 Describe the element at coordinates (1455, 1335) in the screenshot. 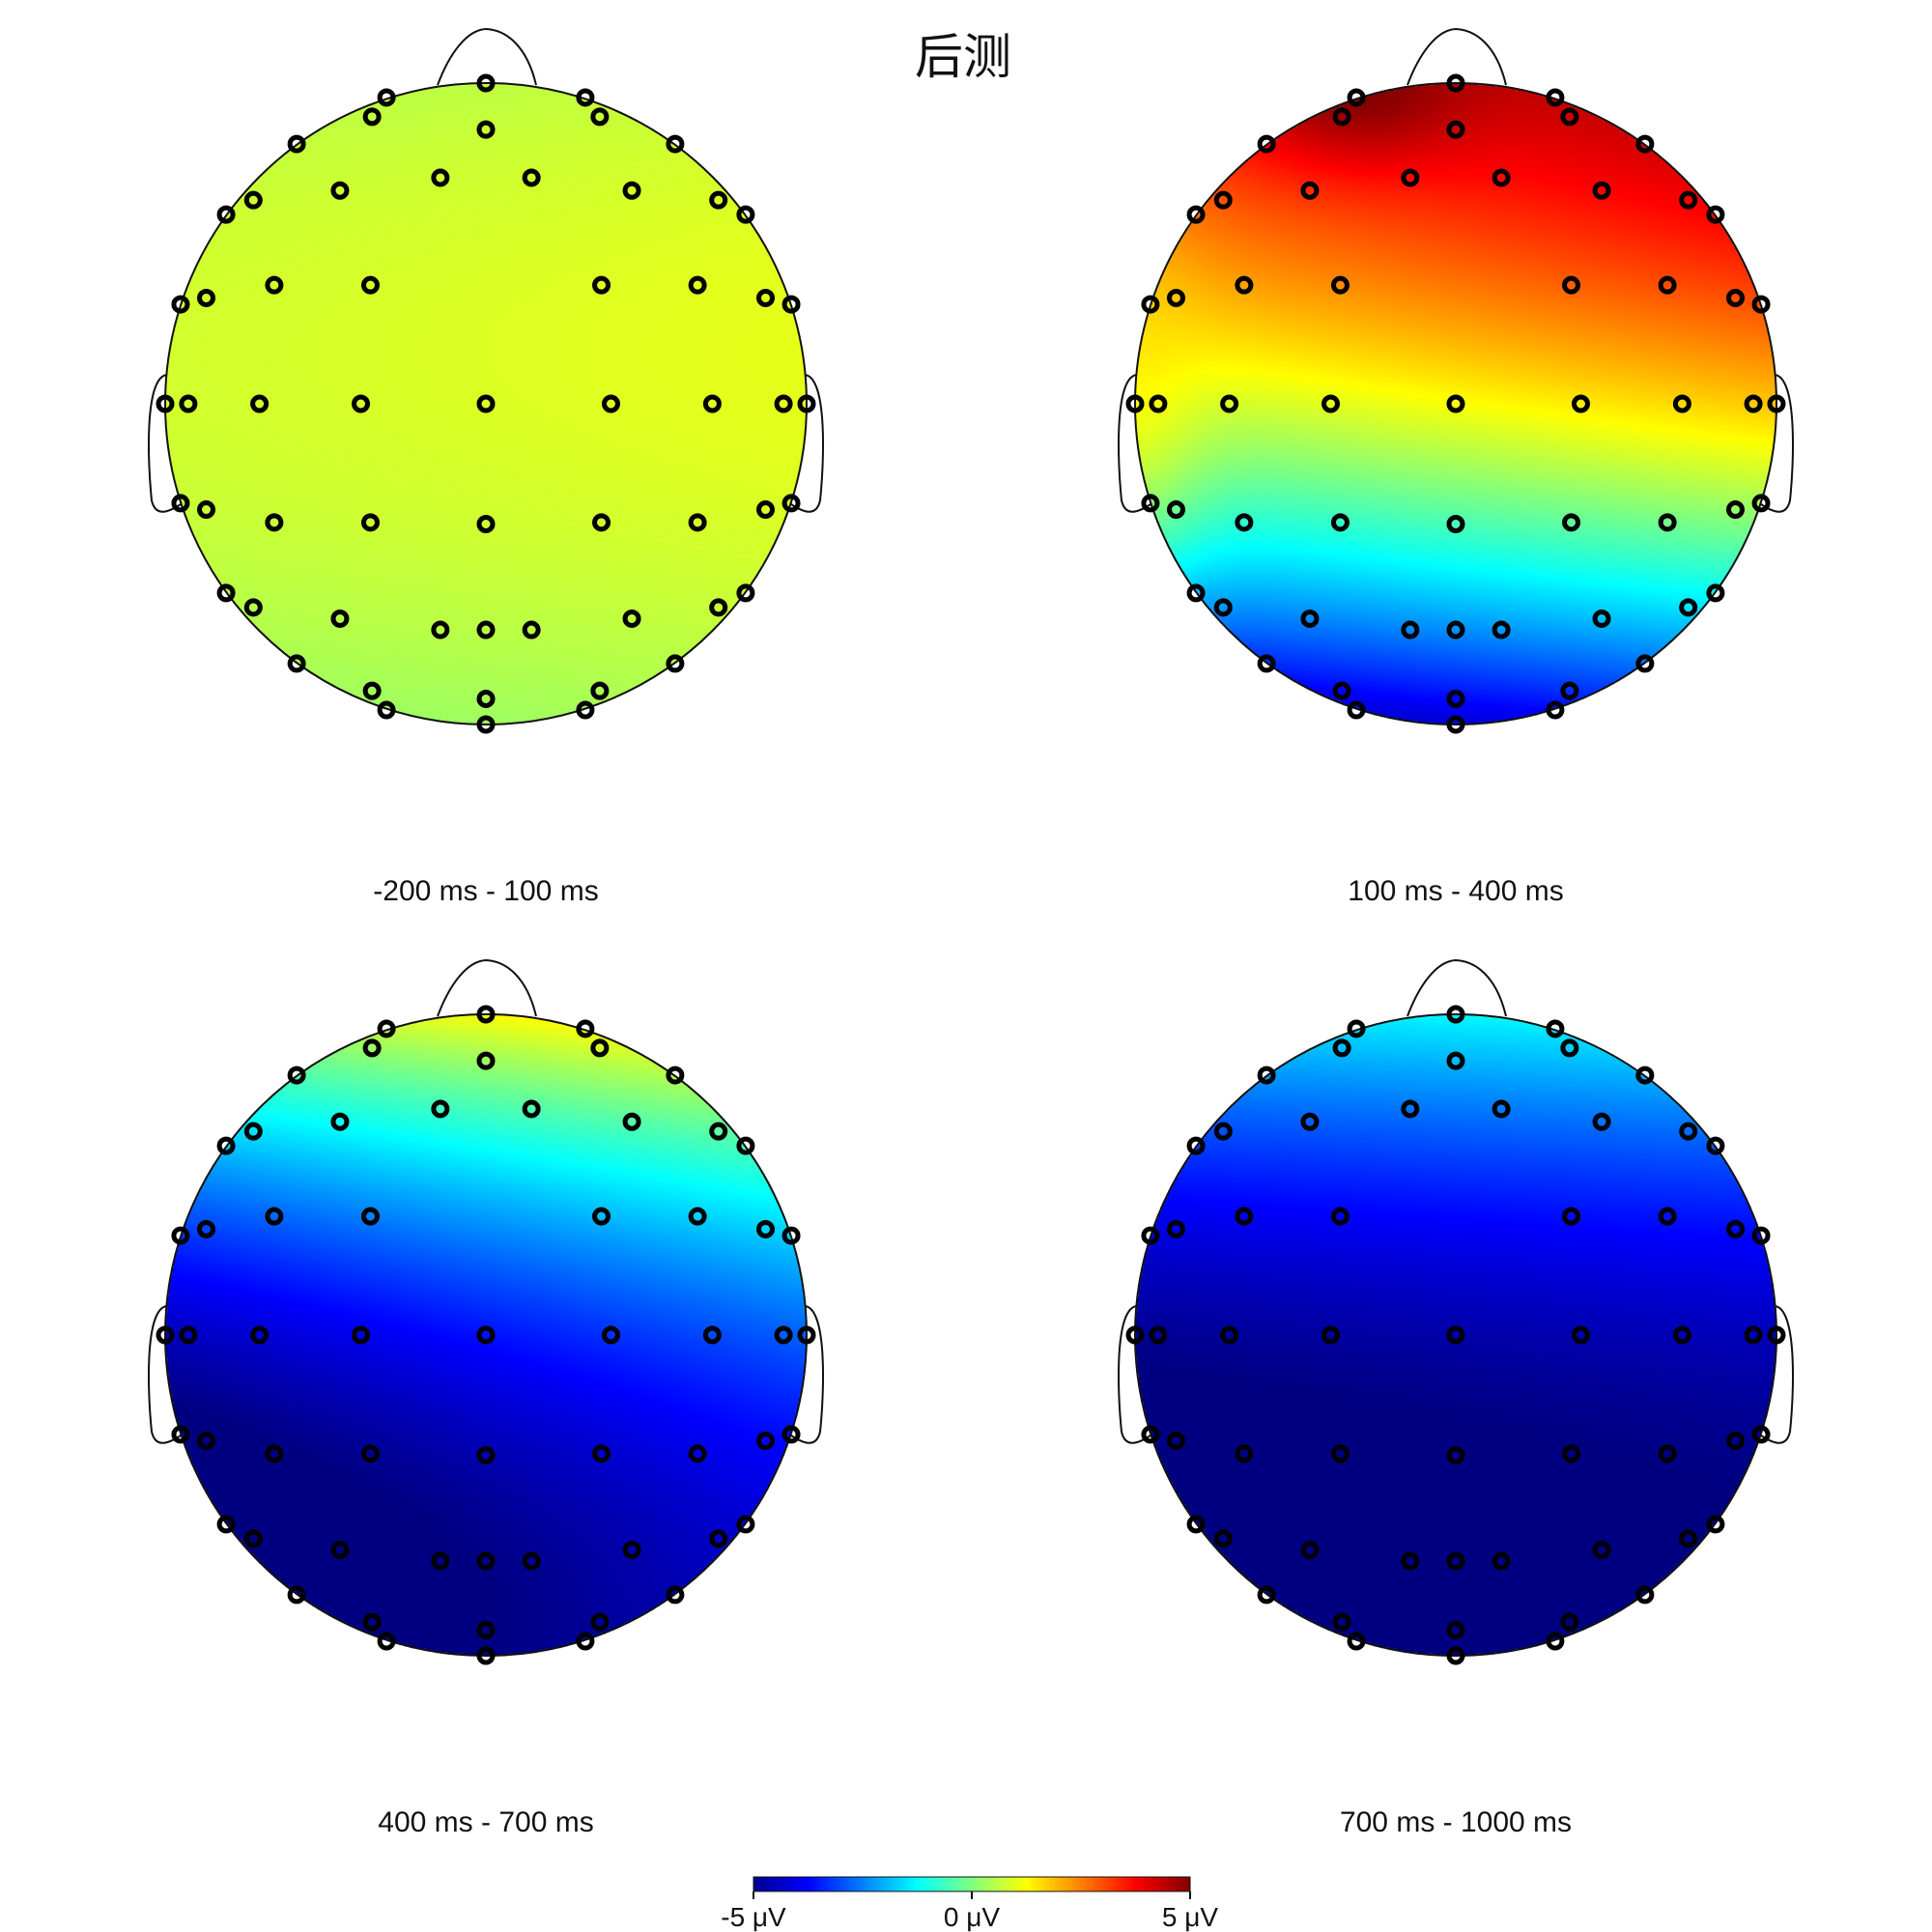

I see `head-outline` at that location.